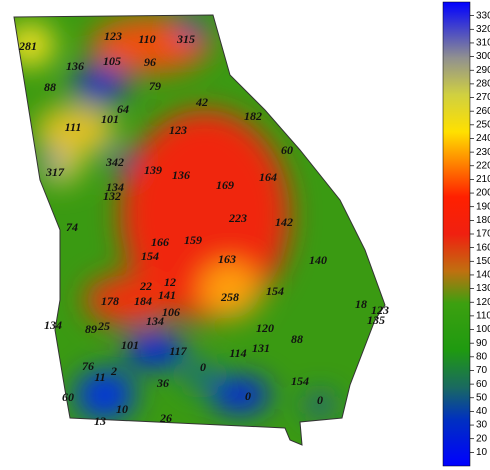 The image size is (490, 470). I want to click on colorbar-tick-label: 320, so click(483, 29).